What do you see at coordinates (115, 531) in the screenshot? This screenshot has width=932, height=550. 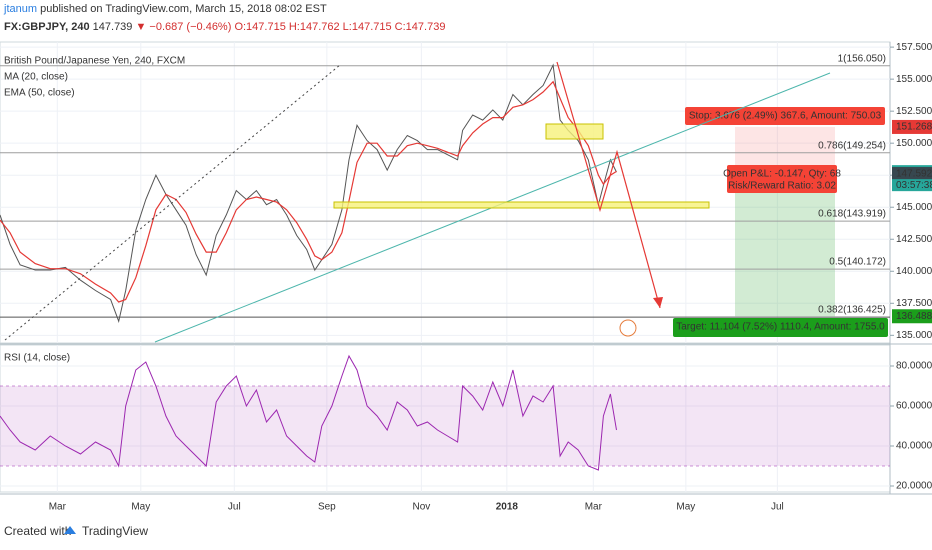 I see `footer-brand: TradingView` at bounding box center [115, 531].